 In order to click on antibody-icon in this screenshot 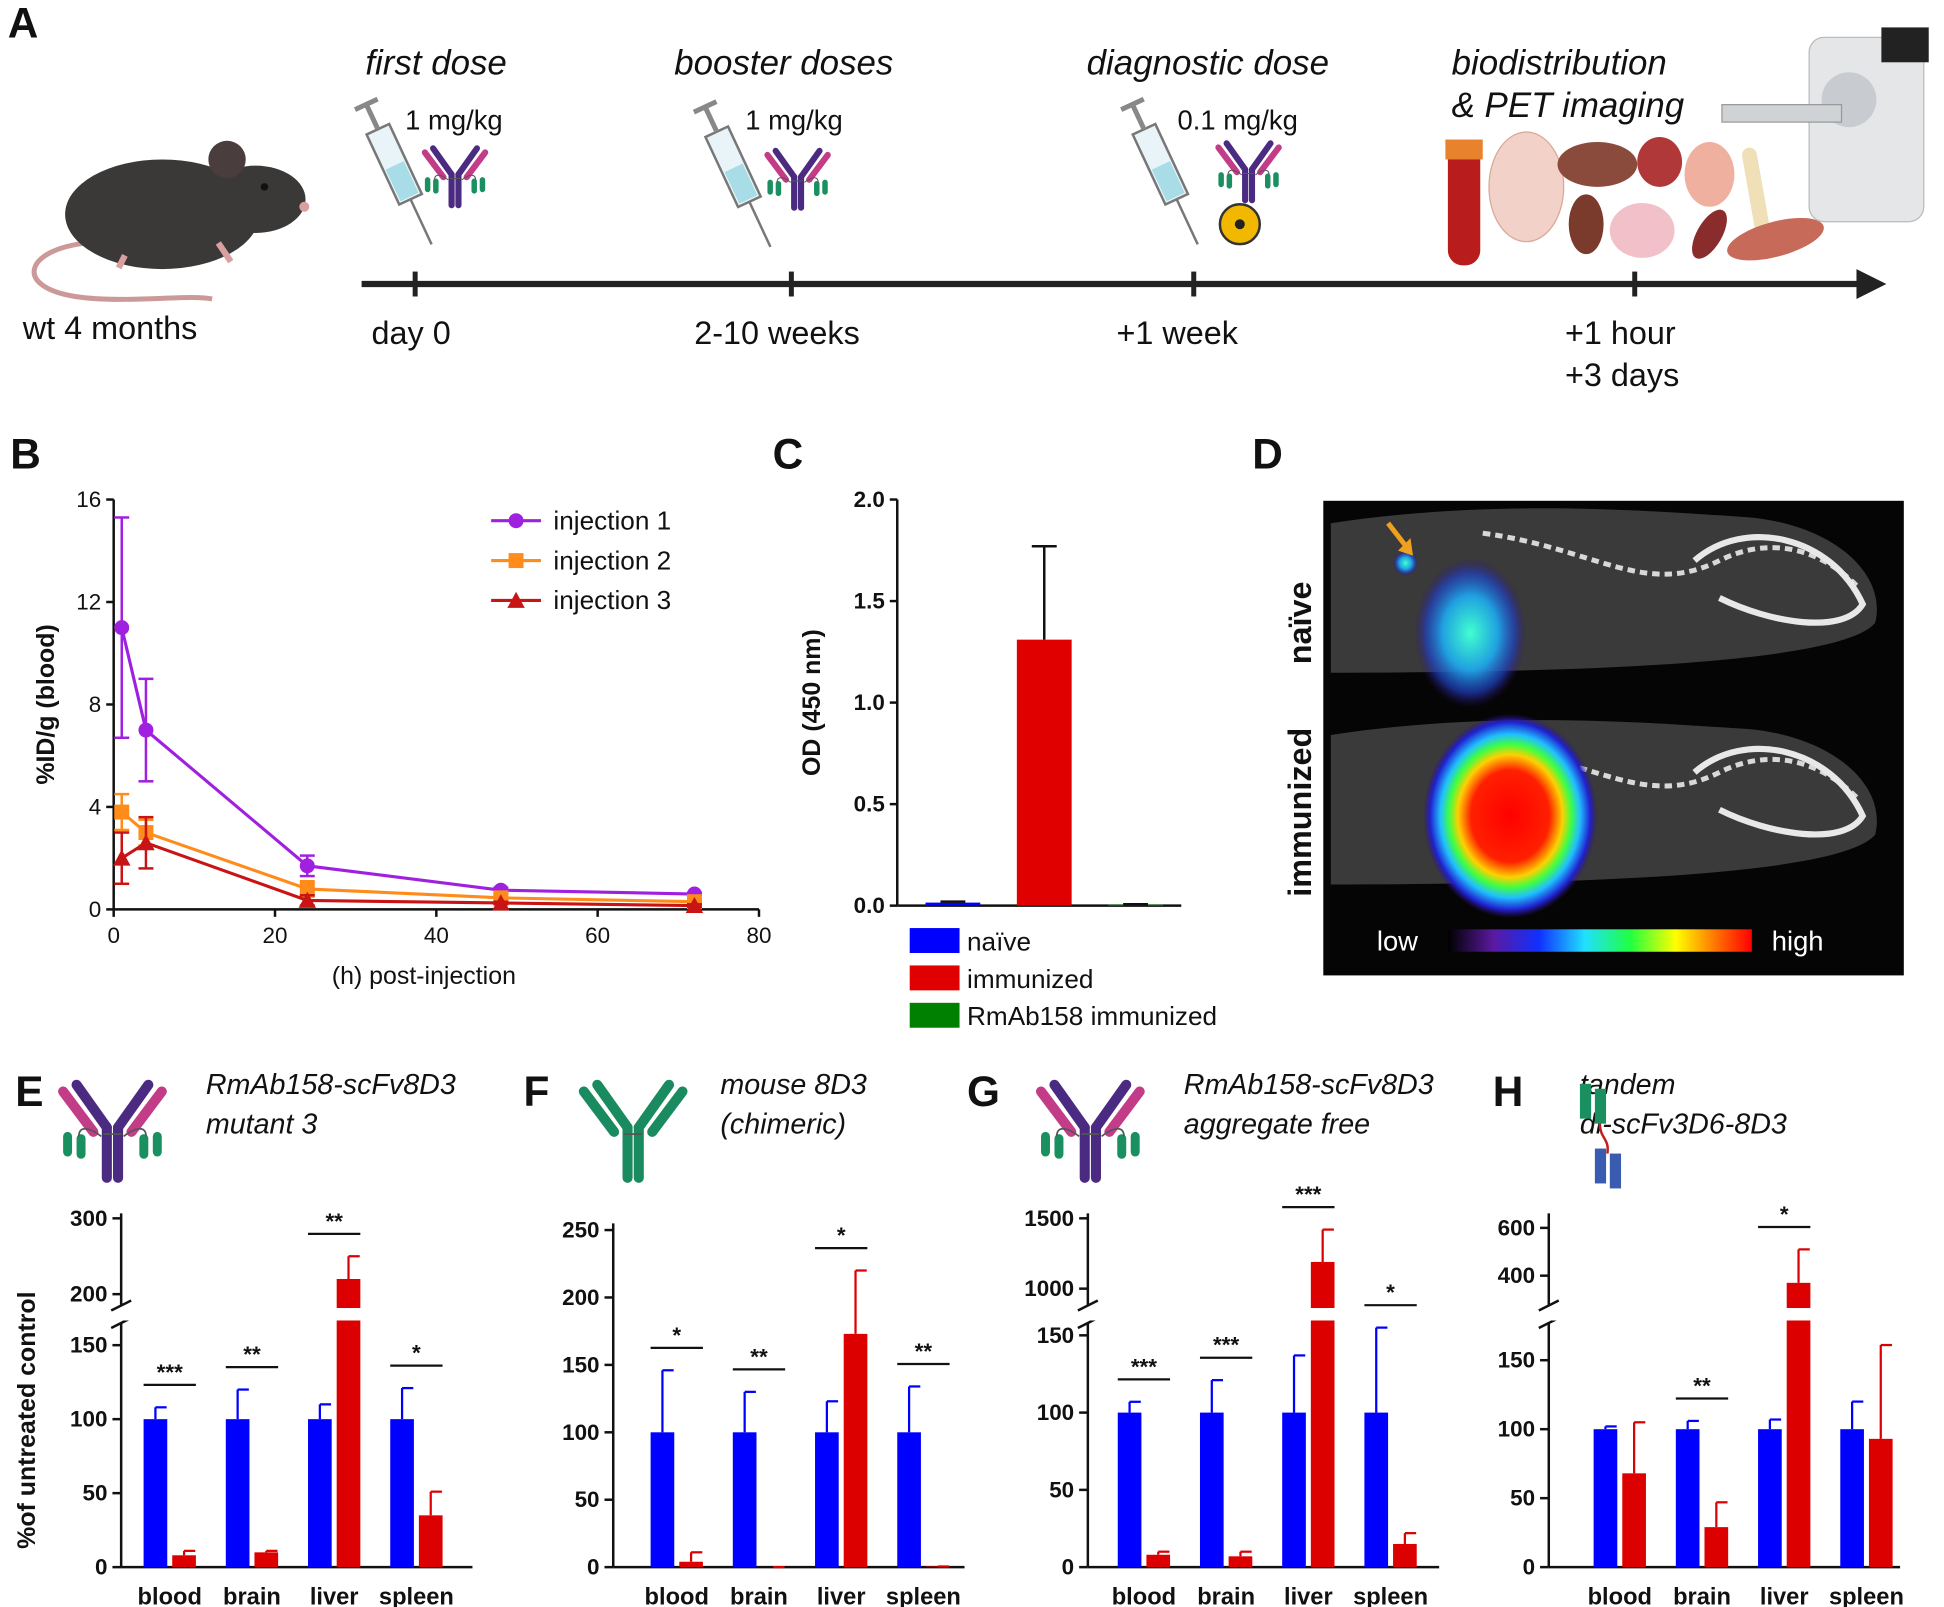, I will do `click(1090, 1131)`.